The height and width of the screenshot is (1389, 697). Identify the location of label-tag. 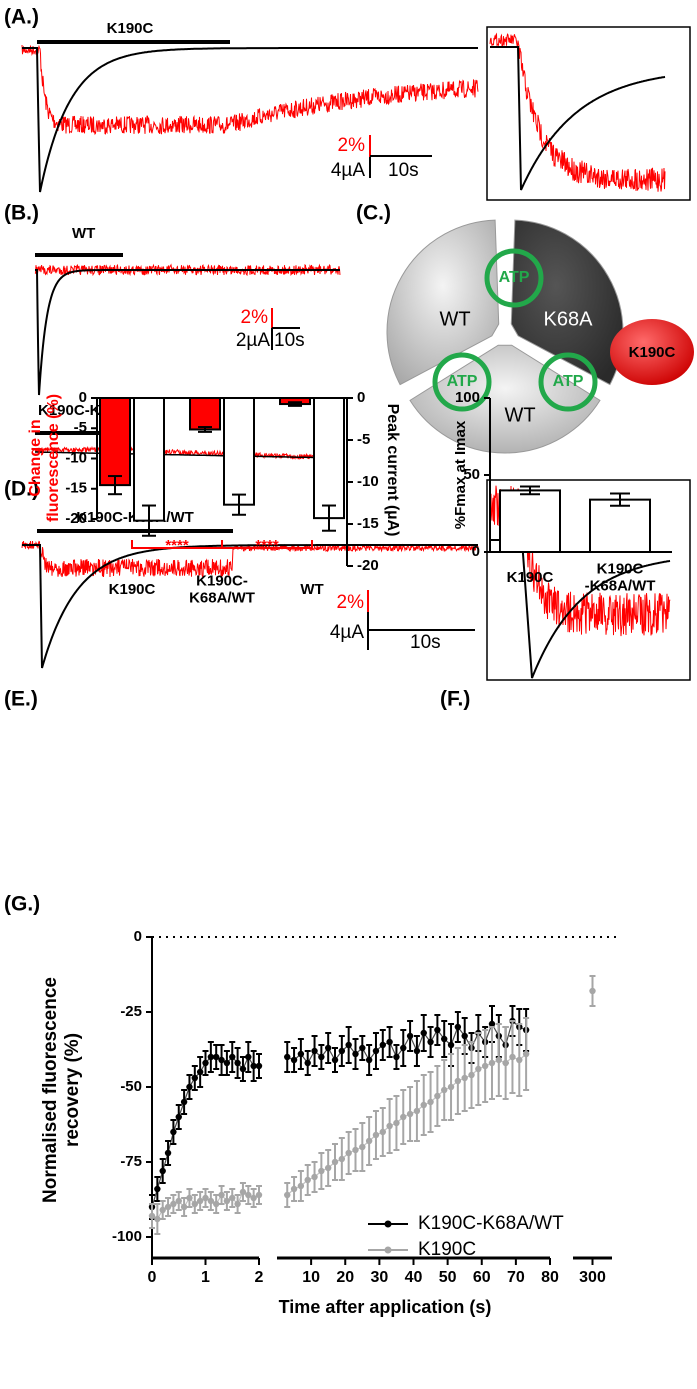
(652, 352).